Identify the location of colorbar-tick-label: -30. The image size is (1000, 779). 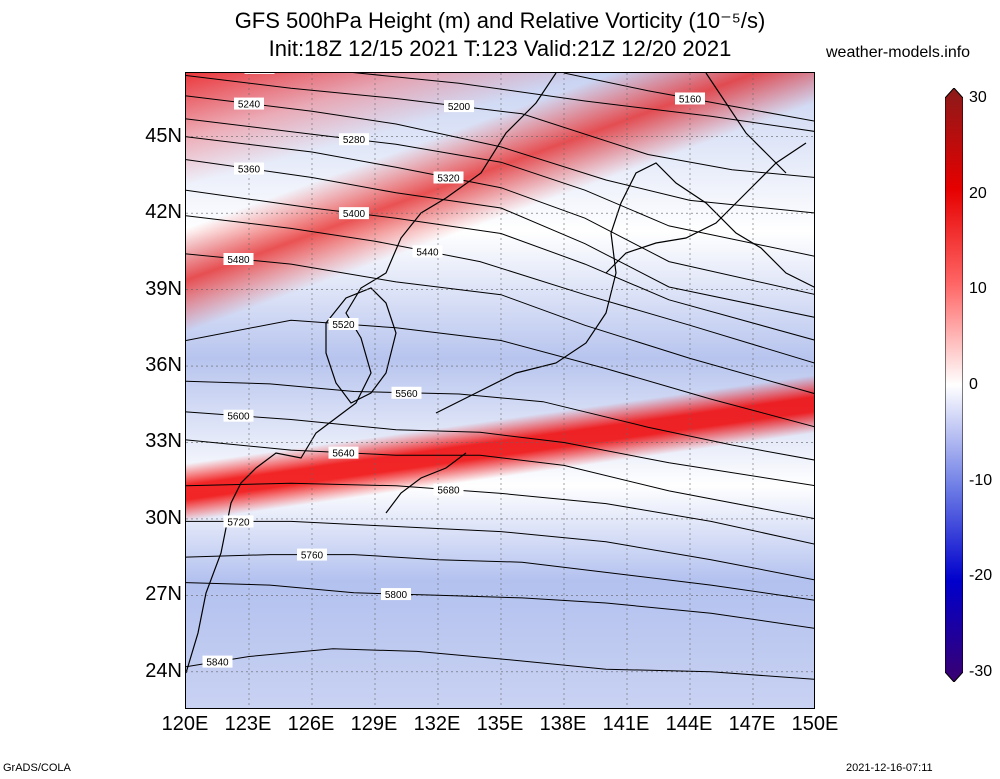
(981, 671).